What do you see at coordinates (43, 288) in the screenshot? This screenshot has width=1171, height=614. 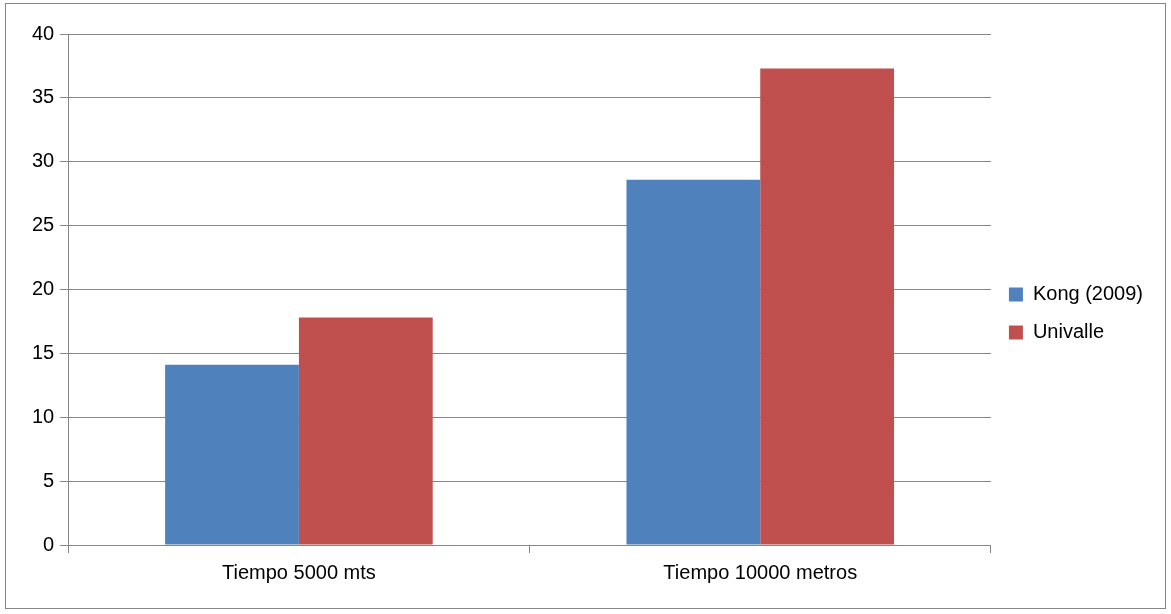 I see `y-tick-label: 20` at bounding box center [43, 288].